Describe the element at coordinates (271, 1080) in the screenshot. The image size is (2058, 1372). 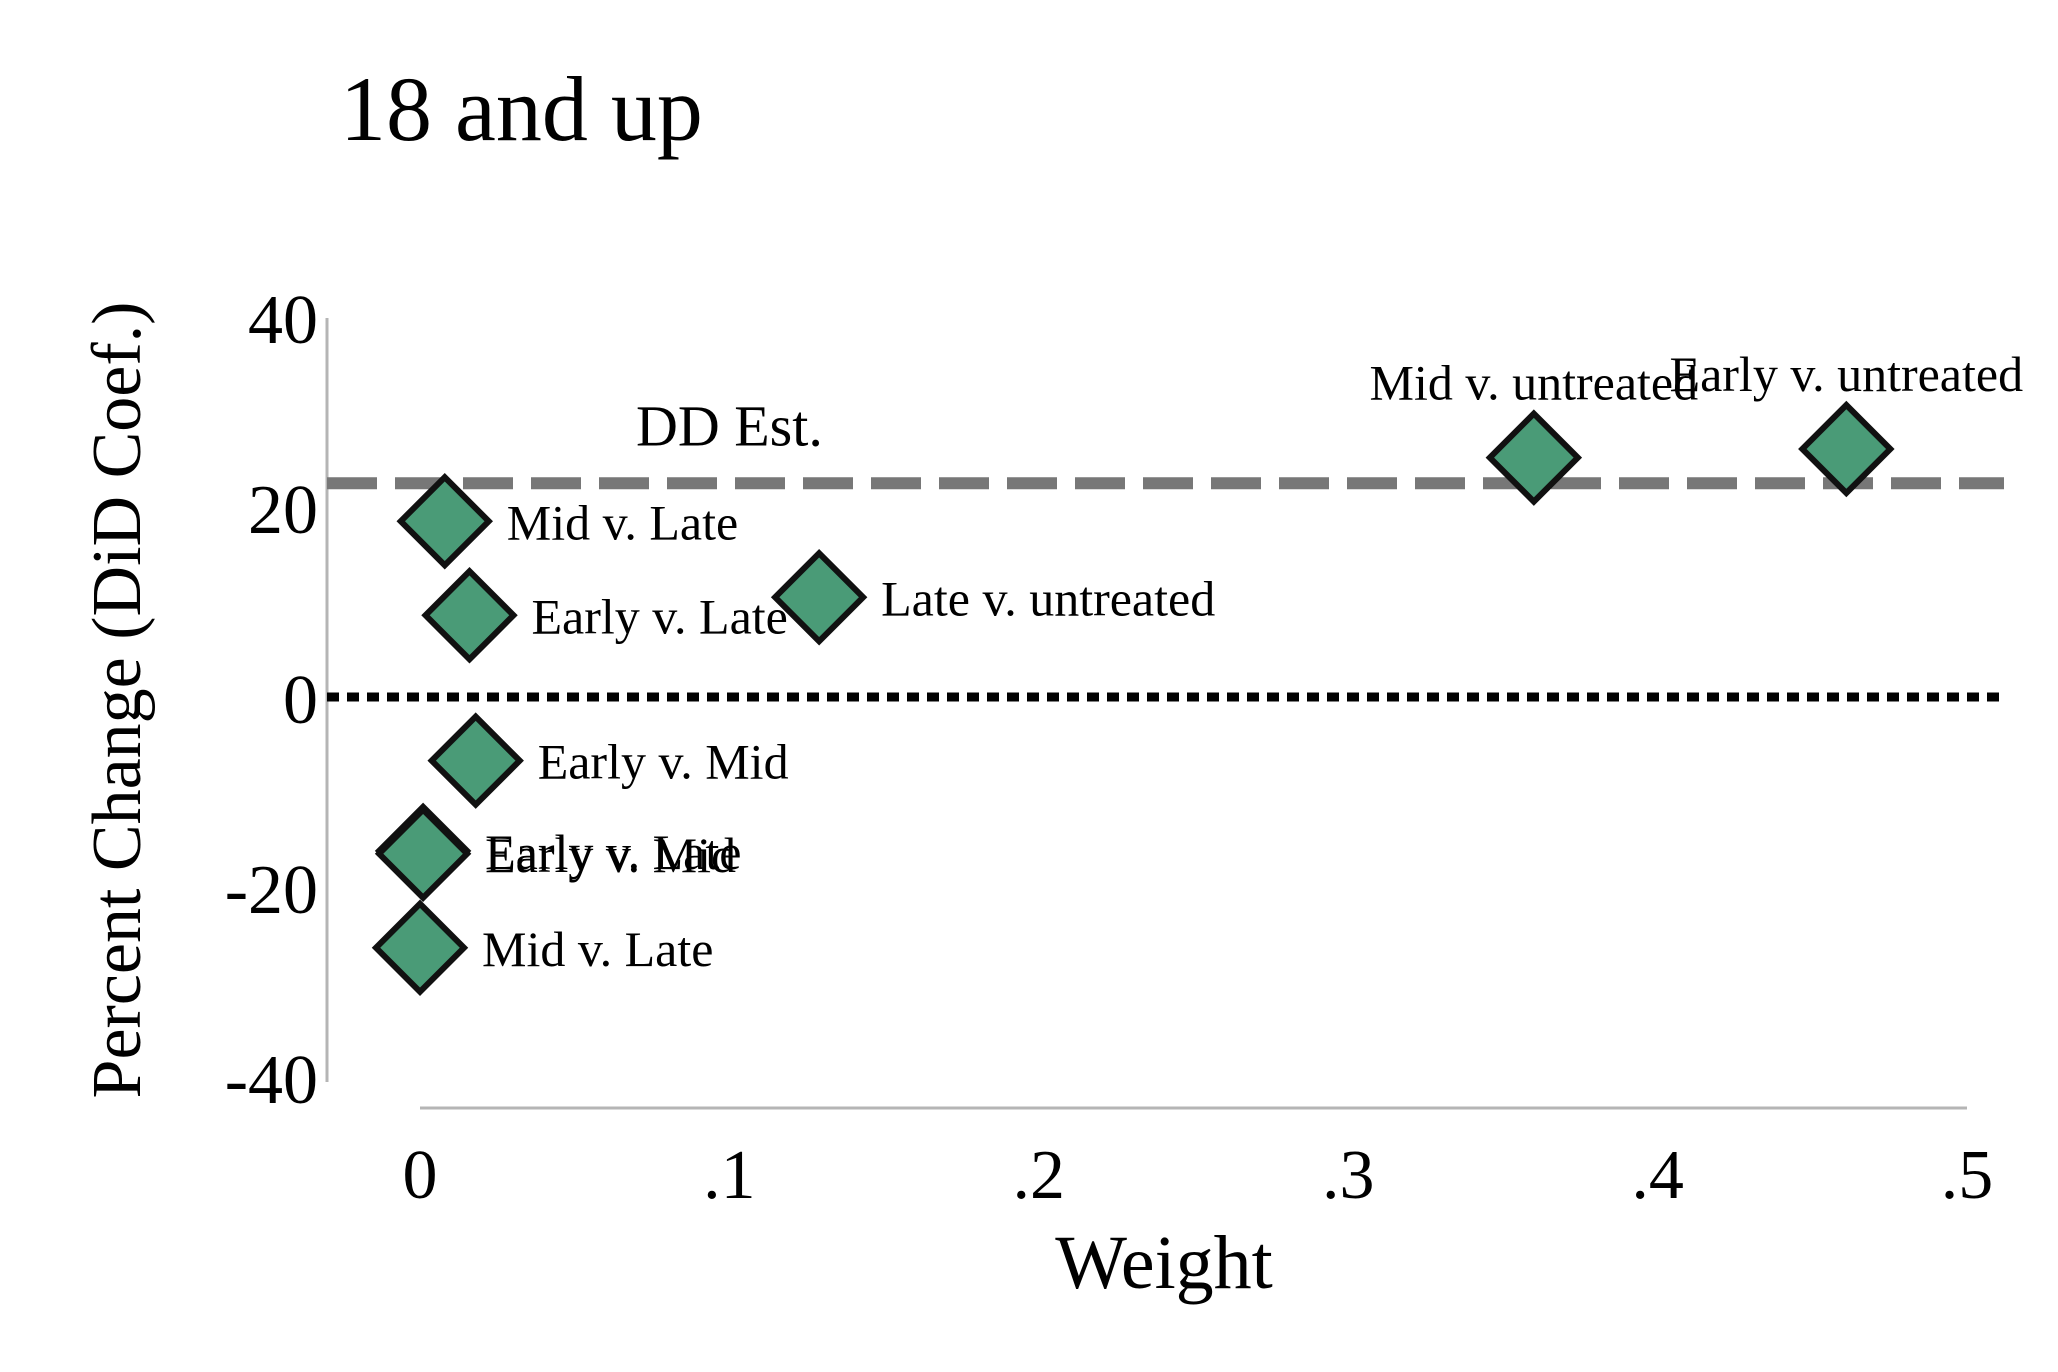
I see `y-tick-label: -40` at that location.